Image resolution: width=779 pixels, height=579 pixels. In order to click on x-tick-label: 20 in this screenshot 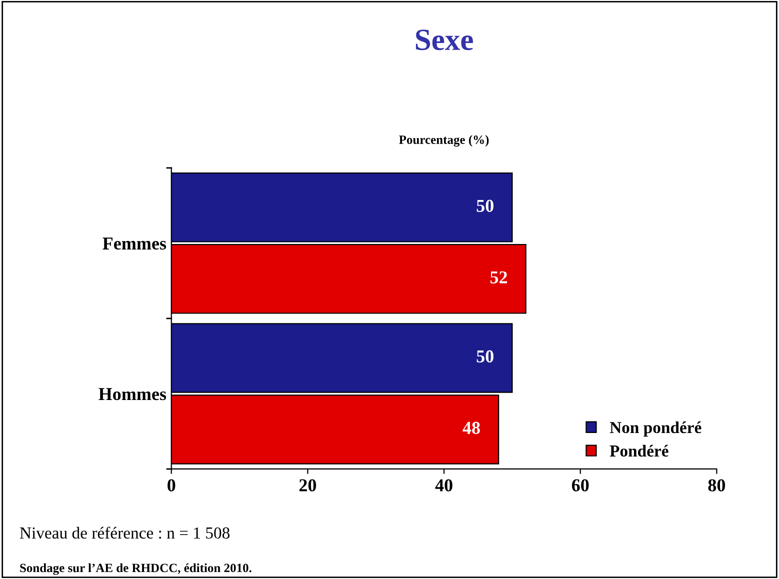, I will do `click(307, 485)`.